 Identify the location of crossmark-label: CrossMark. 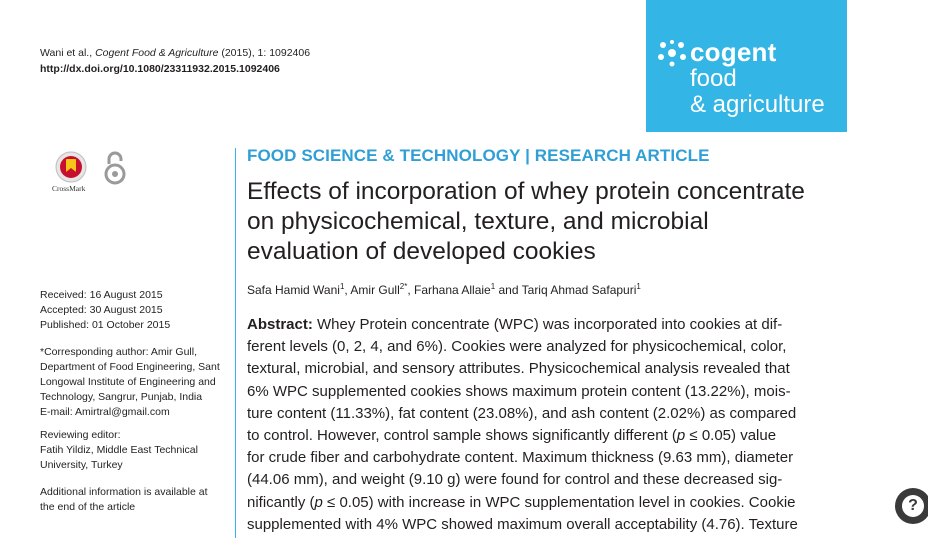
(69, 188).